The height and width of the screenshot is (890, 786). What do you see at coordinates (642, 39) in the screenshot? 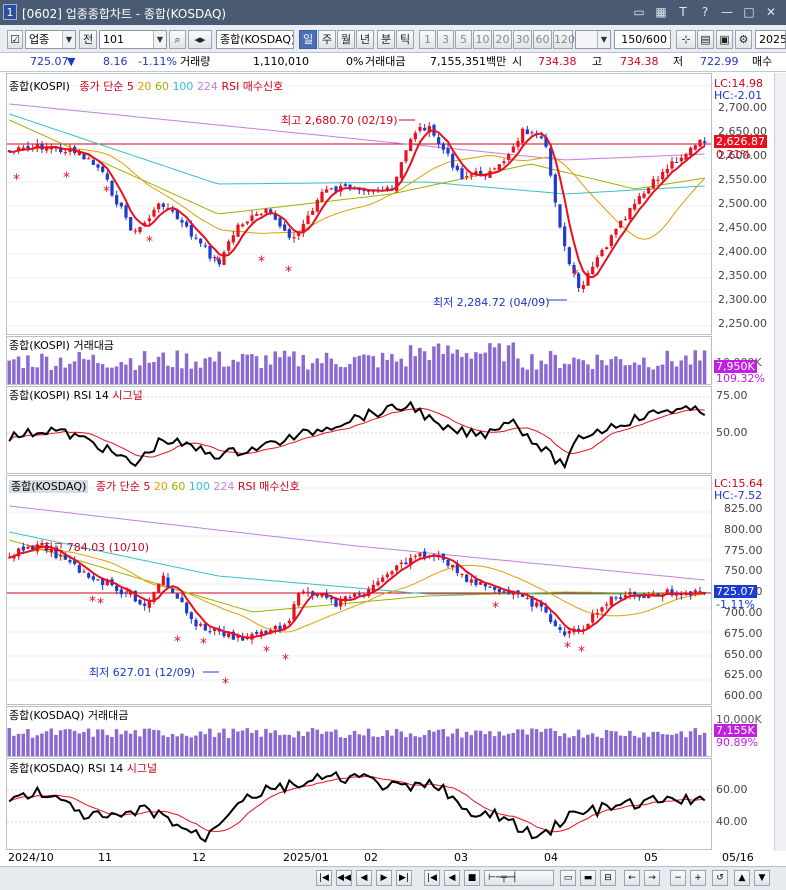
I see `count-field: 150/600` at bounding box center [642, 39].